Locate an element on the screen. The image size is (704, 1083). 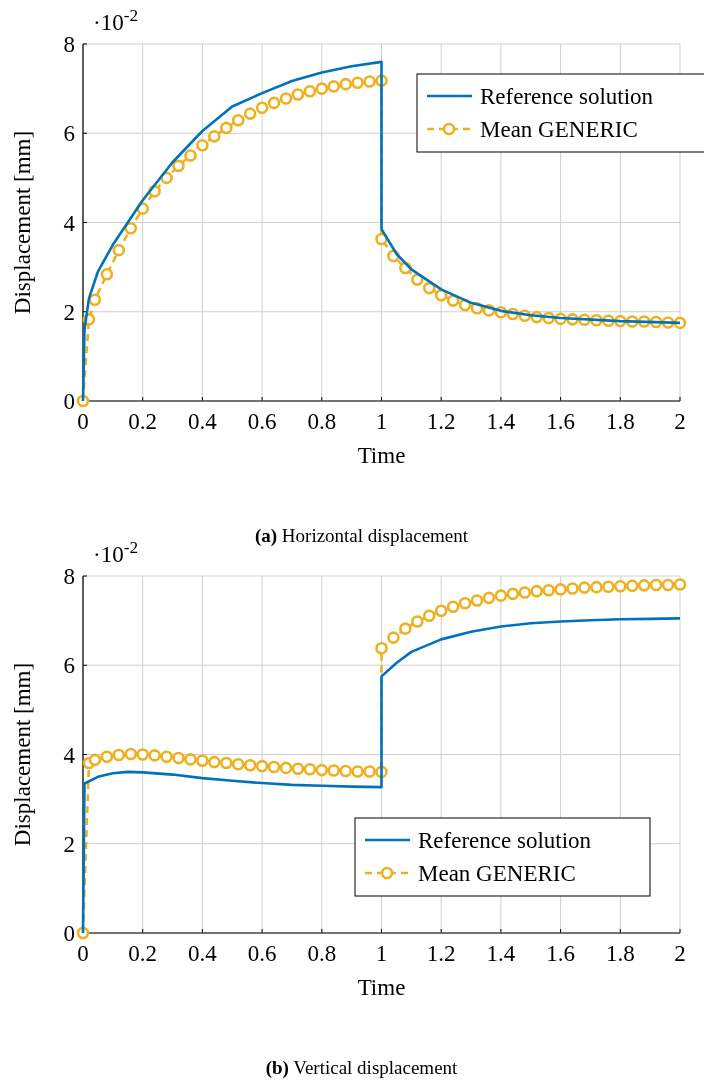
x-tick-label: 1 is located at coordinates (381, 953).